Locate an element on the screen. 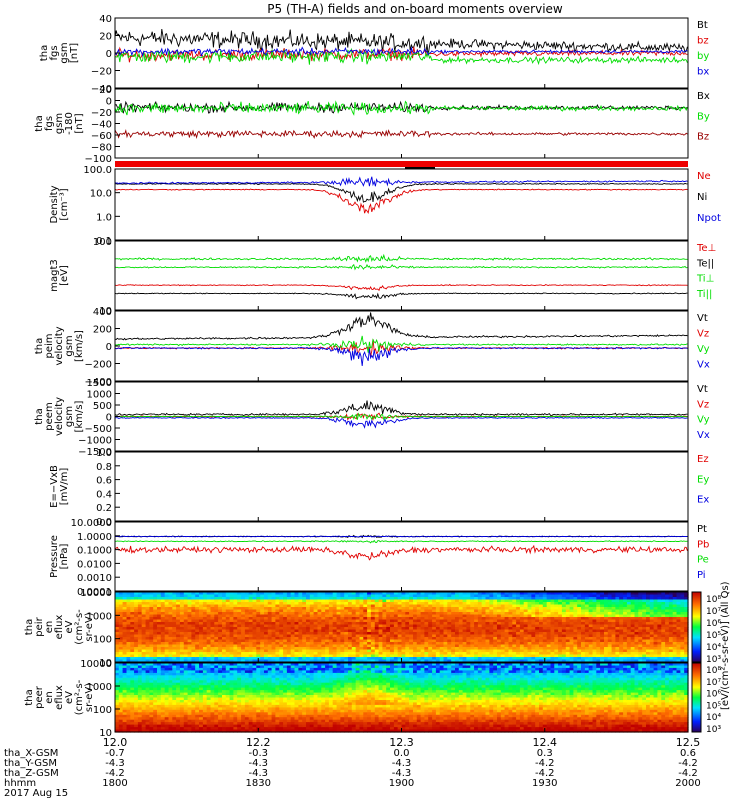 Image resolution: width=750 pixels, height=800 pixels. y-axis-label-line: peir is located at coordinates (39, 626).